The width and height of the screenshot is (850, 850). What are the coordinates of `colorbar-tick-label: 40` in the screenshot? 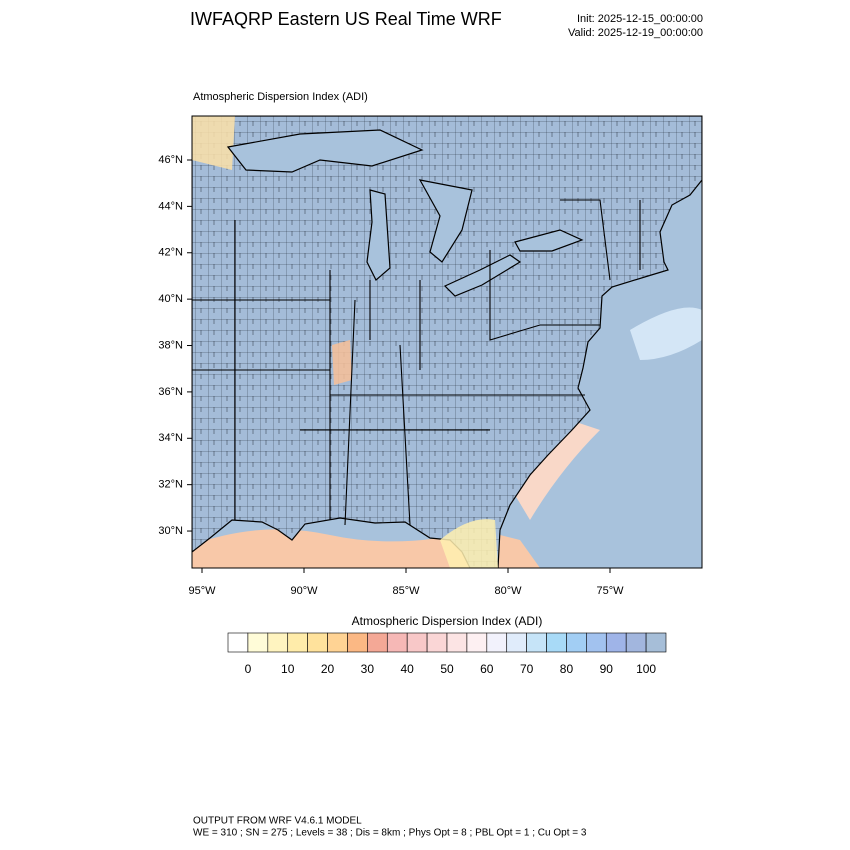 It's located at (408, 669).